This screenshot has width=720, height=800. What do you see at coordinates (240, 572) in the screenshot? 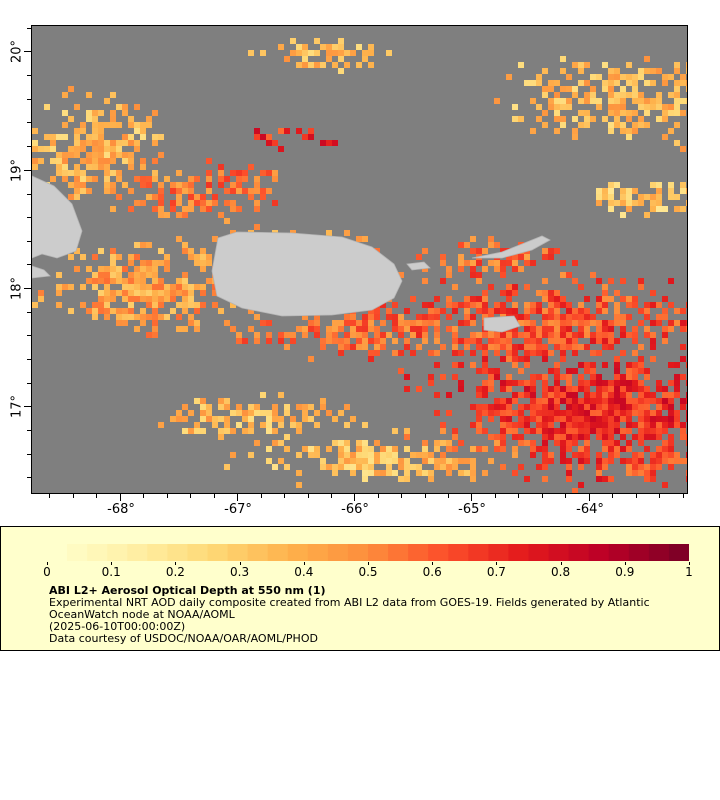
I see `color-scale-label: 0.3` at bounding box center [240, 572].